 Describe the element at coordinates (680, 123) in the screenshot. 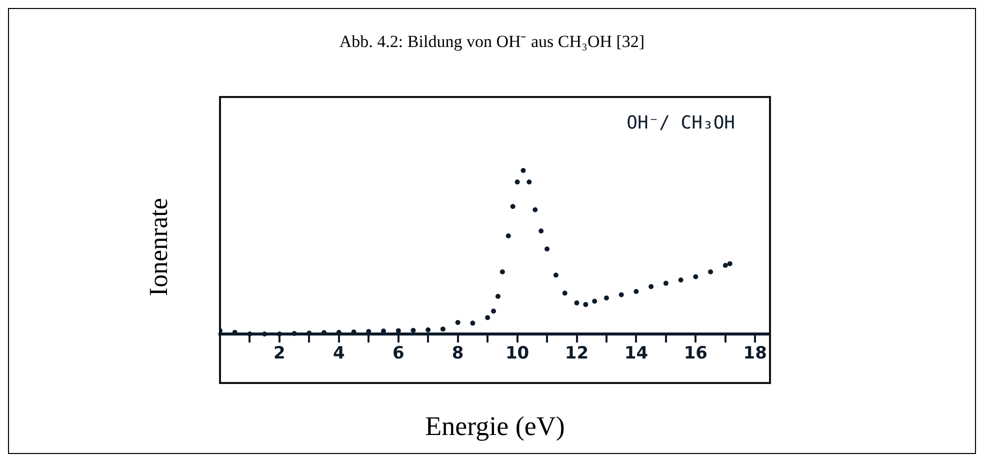

I see `text: OH⁻/ CH₃OH` at that location.